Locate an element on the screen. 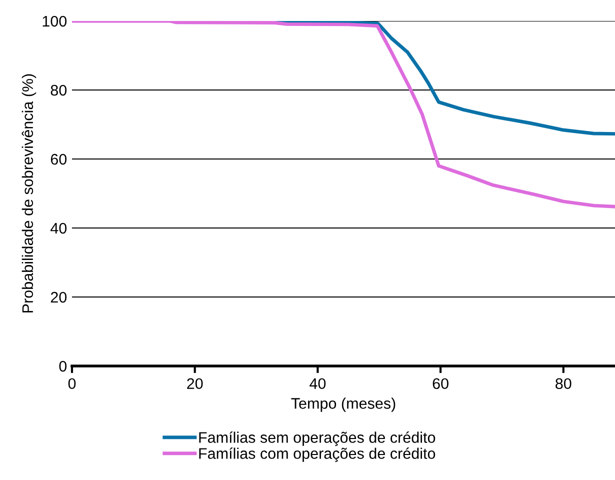 This screenshot has width=615, height=480. legend-label: Famílias com operações de crédito is located at coordinates (317, 455).